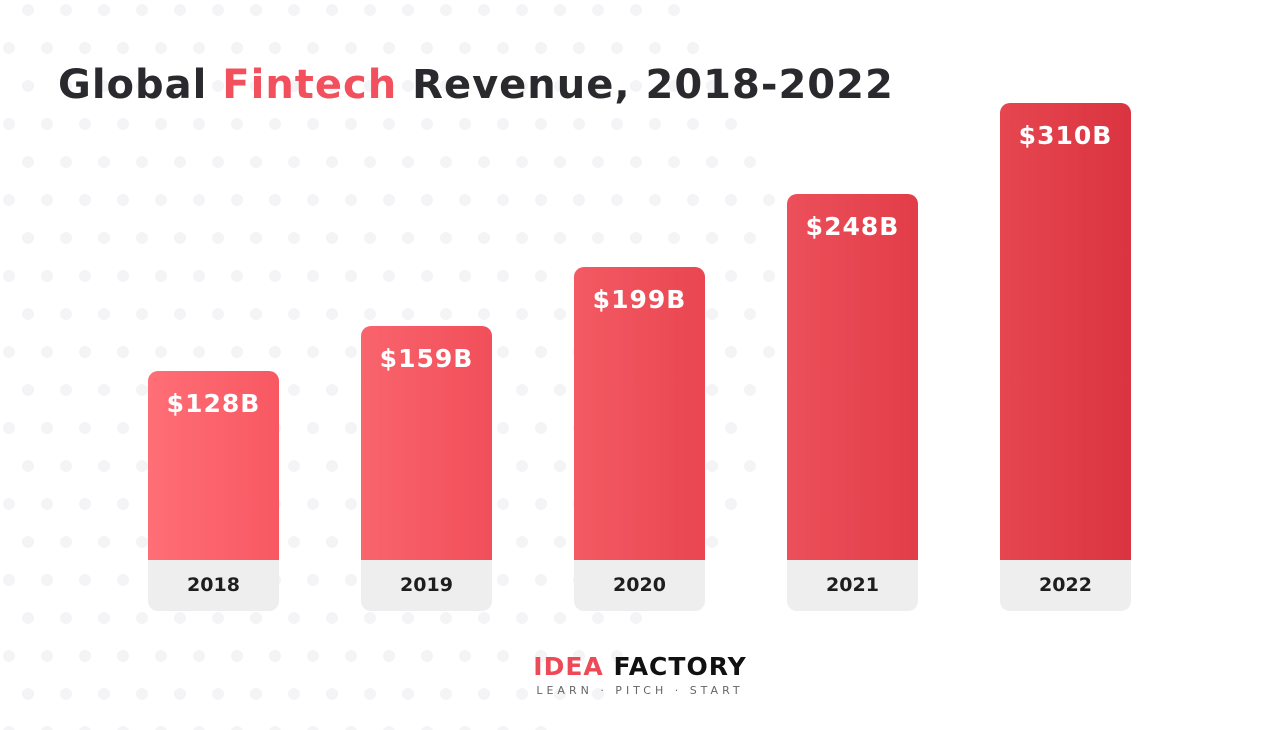 The image size is (1280, 730). I want to click on logo-part1: IDEA, so click(568, 666).